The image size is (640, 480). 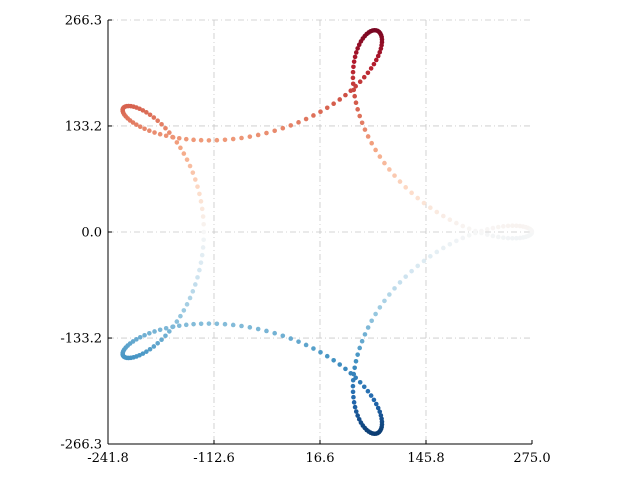 I want to click on x-tick-label: -112.6, so click(x=214, y=458).